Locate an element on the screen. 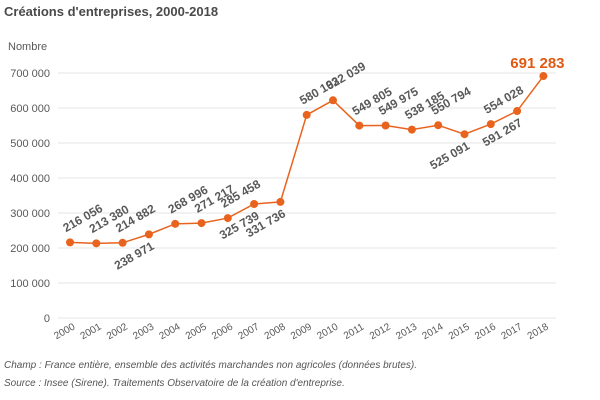  x-tick-label: 2005 is located at coordinates (196, 331).